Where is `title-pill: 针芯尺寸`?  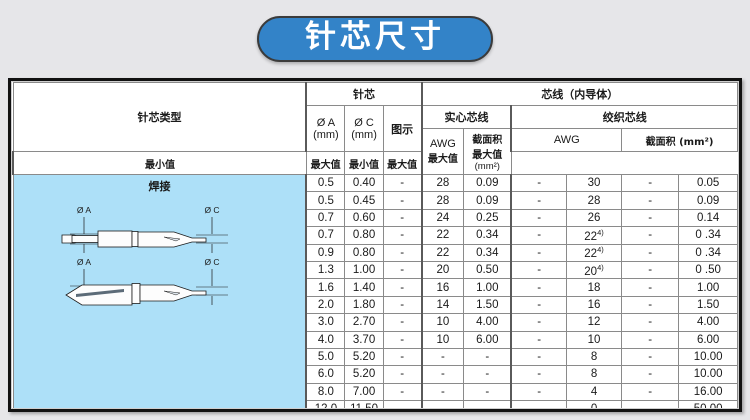 title-pill: 针芯尺寸 is located at coordinates (375, 39).